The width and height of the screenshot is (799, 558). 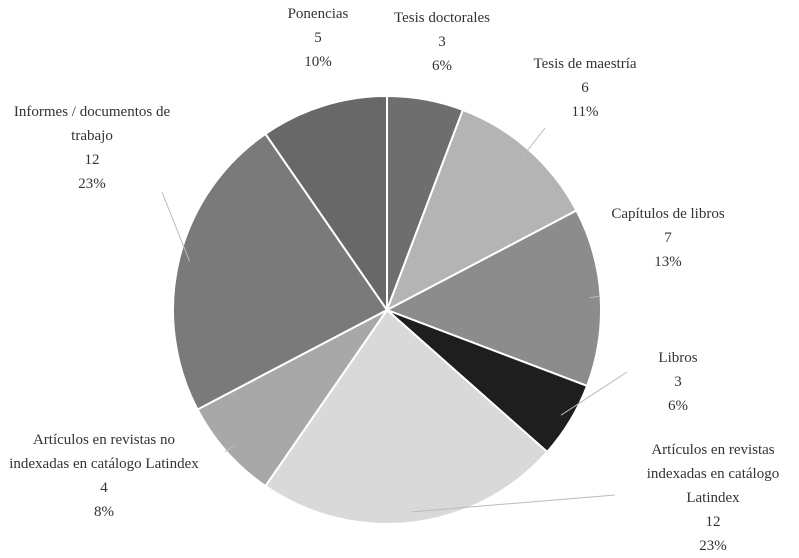 What do you see at coordinates (441, 18) in the screenshot?
I see `category-label: Tesis doctorales` at bounding box center [441, 18].